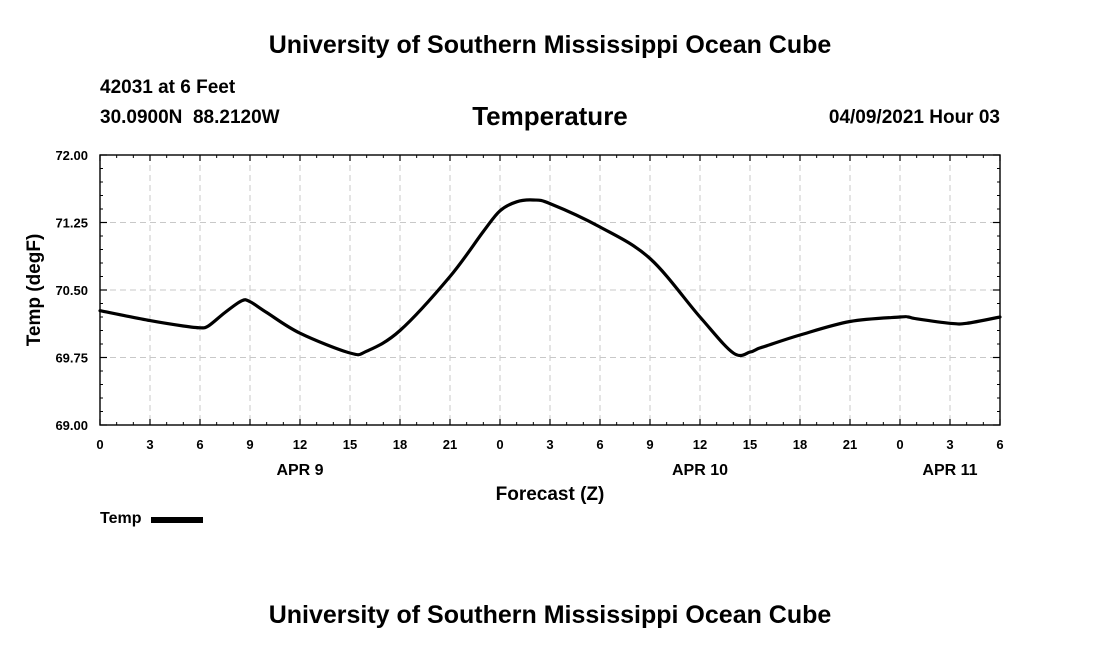 The image size is (1100, 650). What do you see at coordinates (71, 223) in the screenshot?
I see `y-tick-label: 71.25` at bounding box center [71, 223].